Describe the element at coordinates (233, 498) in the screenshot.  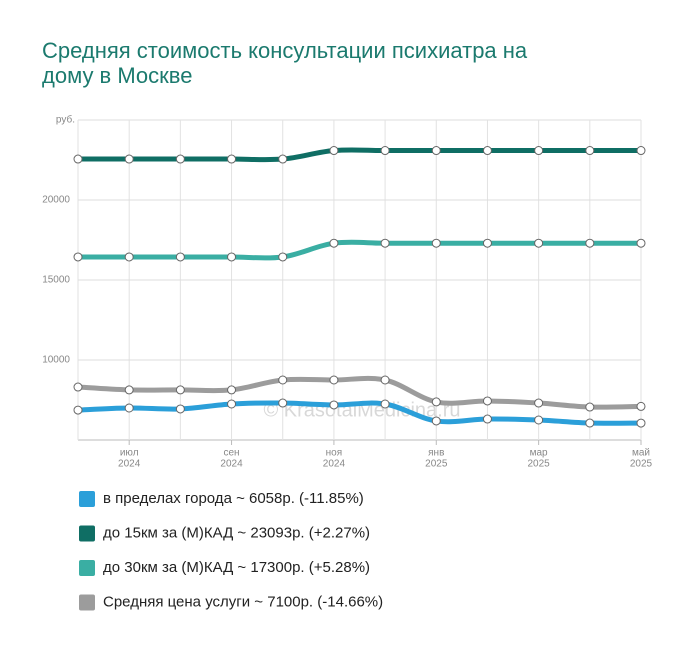
I see `legend-label: в пределах города ~ 6058р. (-11.85%)` at that location.